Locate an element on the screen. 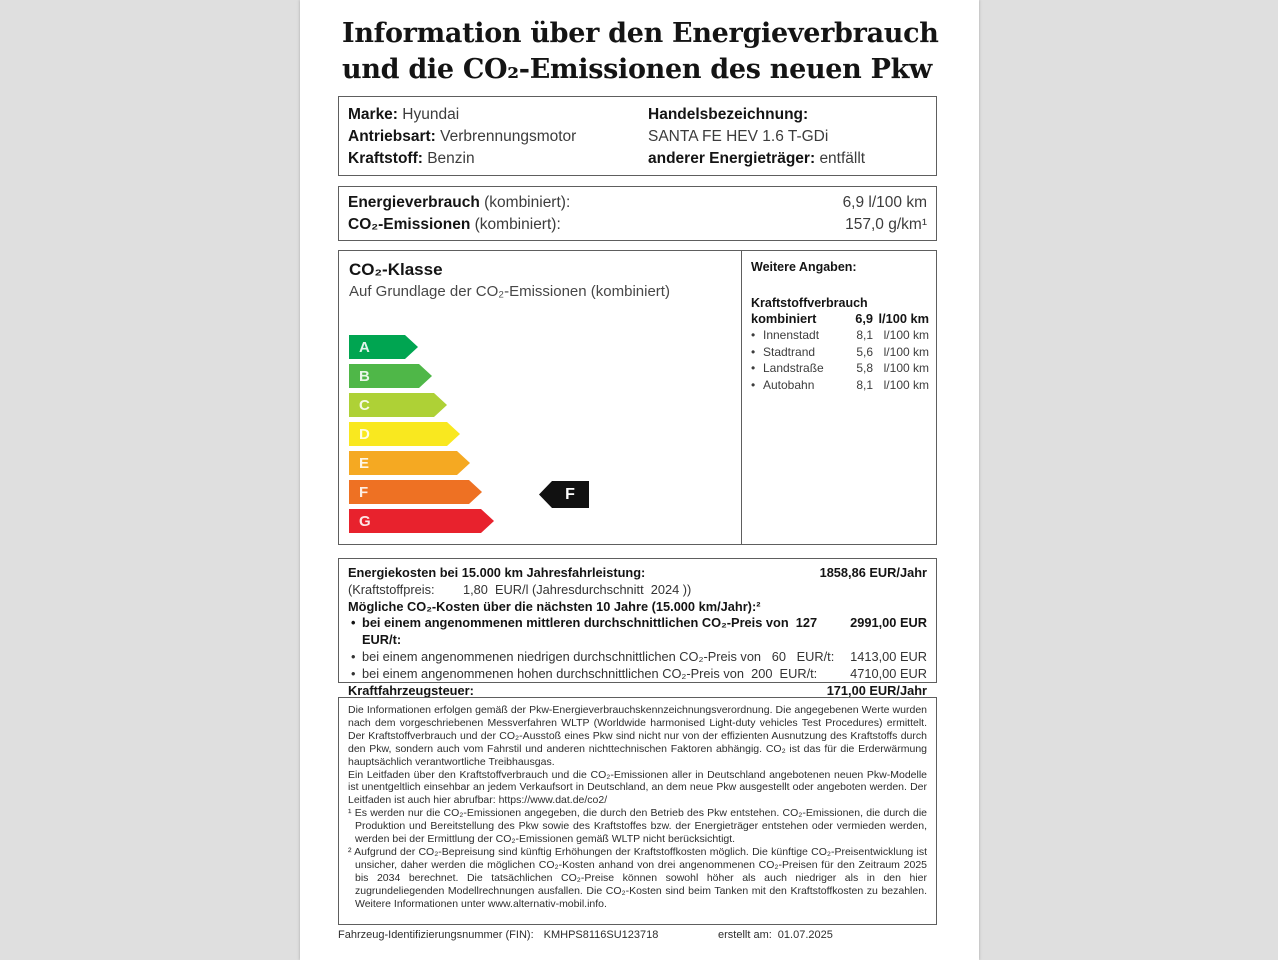 The width and height of the screenshot is (1278, 960). created-label: erstellt am: is located at coordinates (745, 935).